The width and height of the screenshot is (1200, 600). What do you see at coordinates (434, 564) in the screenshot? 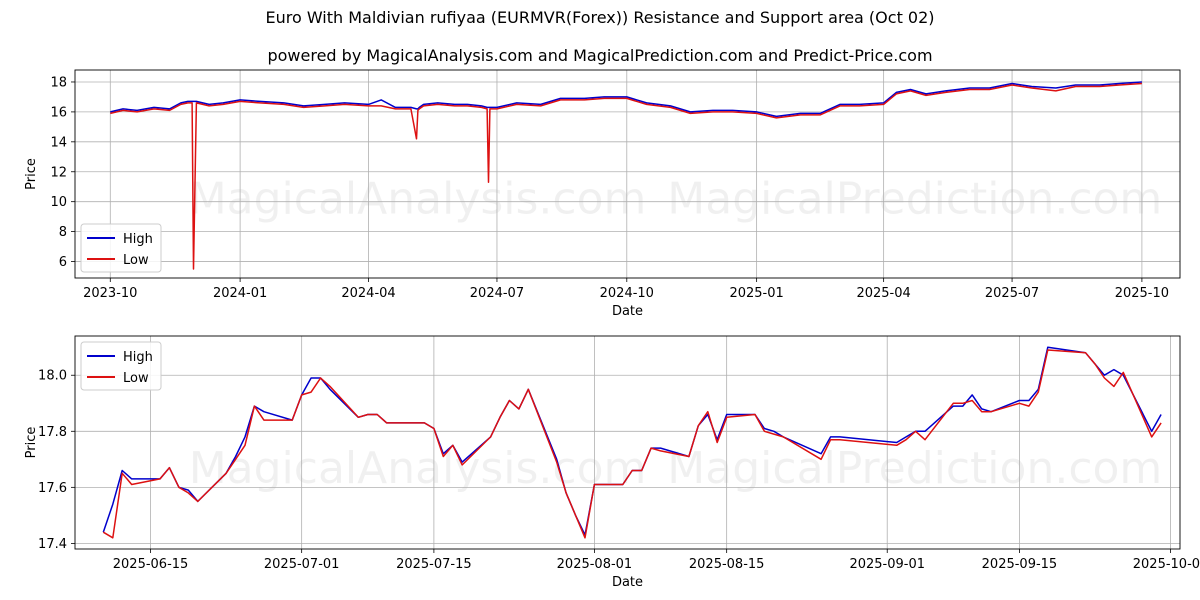
I see `x-tick-label: 2025-07-15` at bounding box center [434, 564].